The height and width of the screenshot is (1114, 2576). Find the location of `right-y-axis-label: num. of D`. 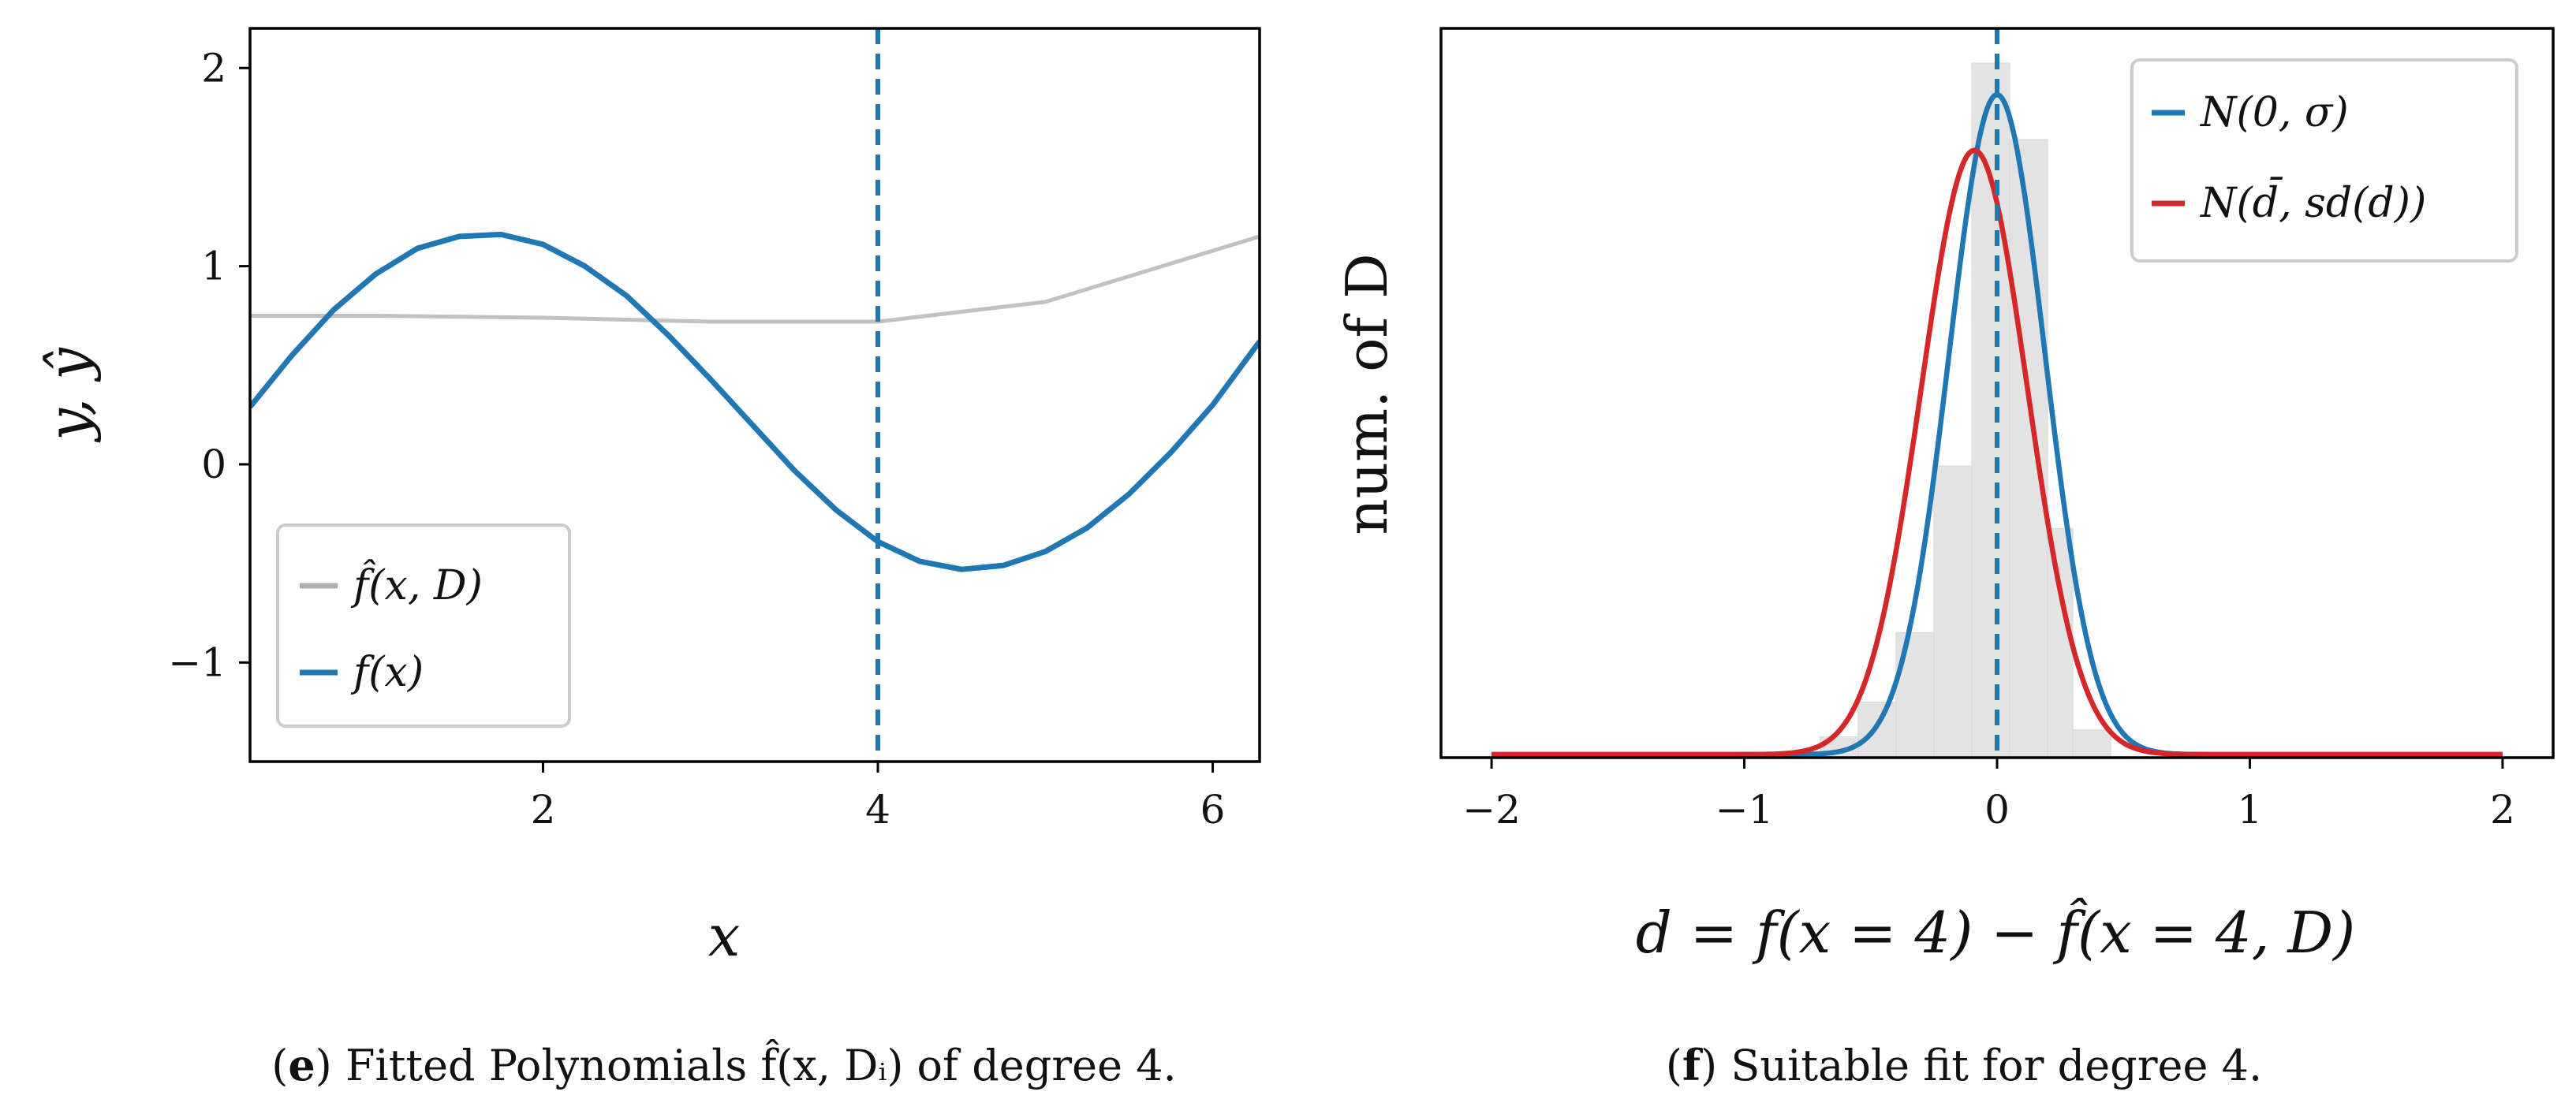

right-y-axis-label: num. of D is located at coordinates (1367, 394).